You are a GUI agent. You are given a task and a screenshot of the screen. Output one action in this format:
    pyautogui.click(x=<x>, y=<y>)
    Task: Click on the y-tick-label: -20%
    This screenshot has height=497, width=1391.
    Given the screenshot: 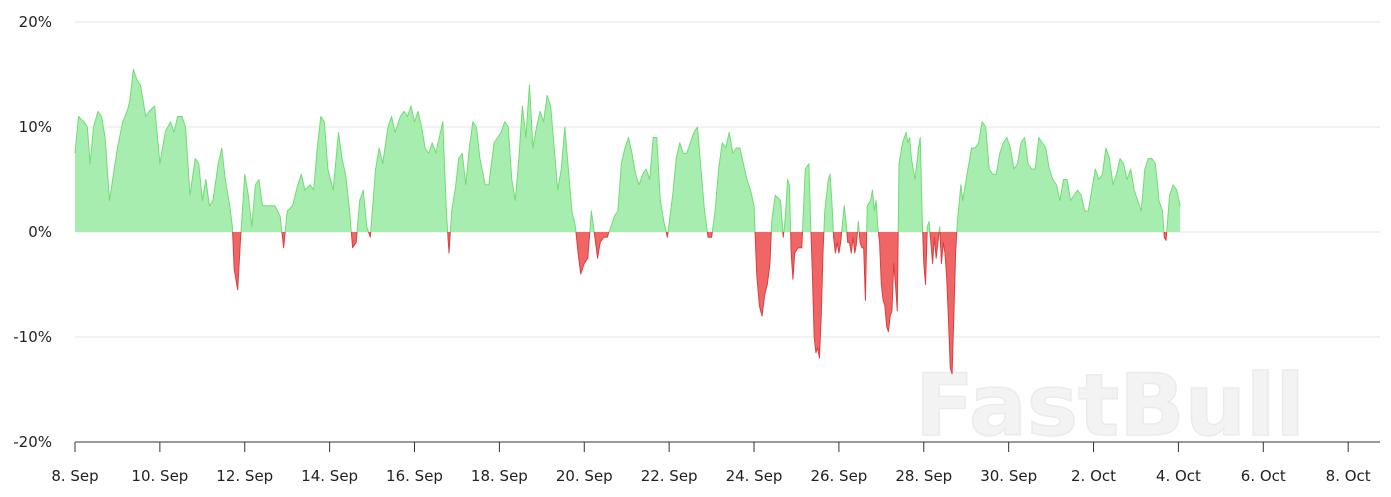 What is the action you would take?
    pyautogui.click(x=32, y=442)
    